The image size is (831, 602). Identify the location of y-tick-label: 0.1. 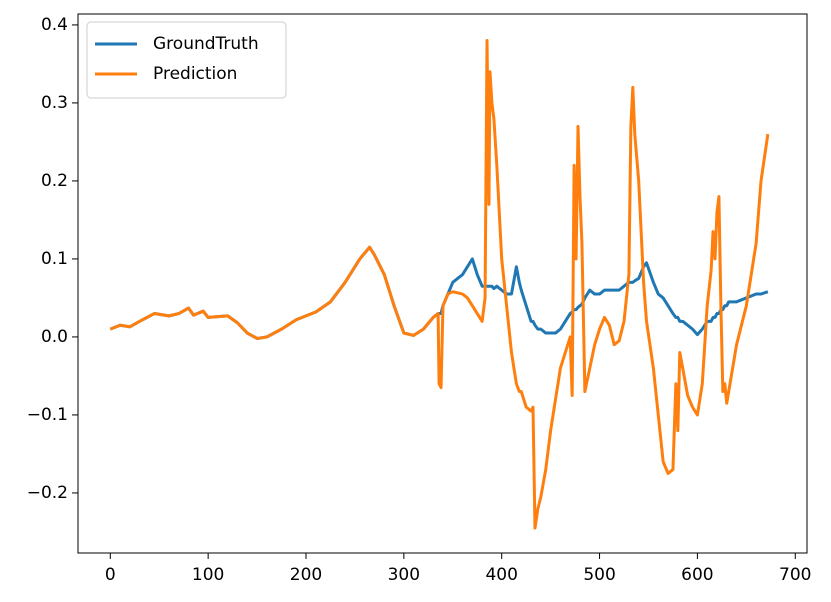
(54, 259).